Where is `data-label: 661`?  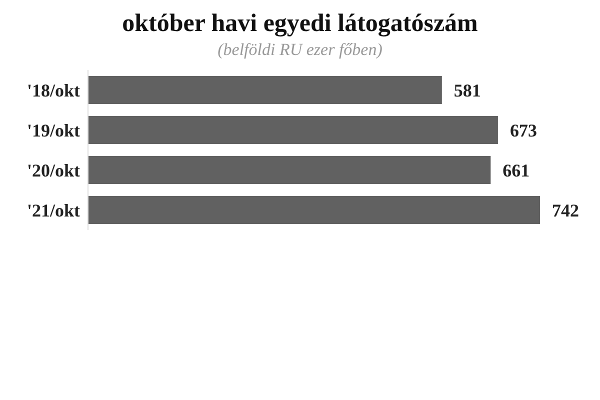
data-label: 661 is located at coordinates (516, 170).